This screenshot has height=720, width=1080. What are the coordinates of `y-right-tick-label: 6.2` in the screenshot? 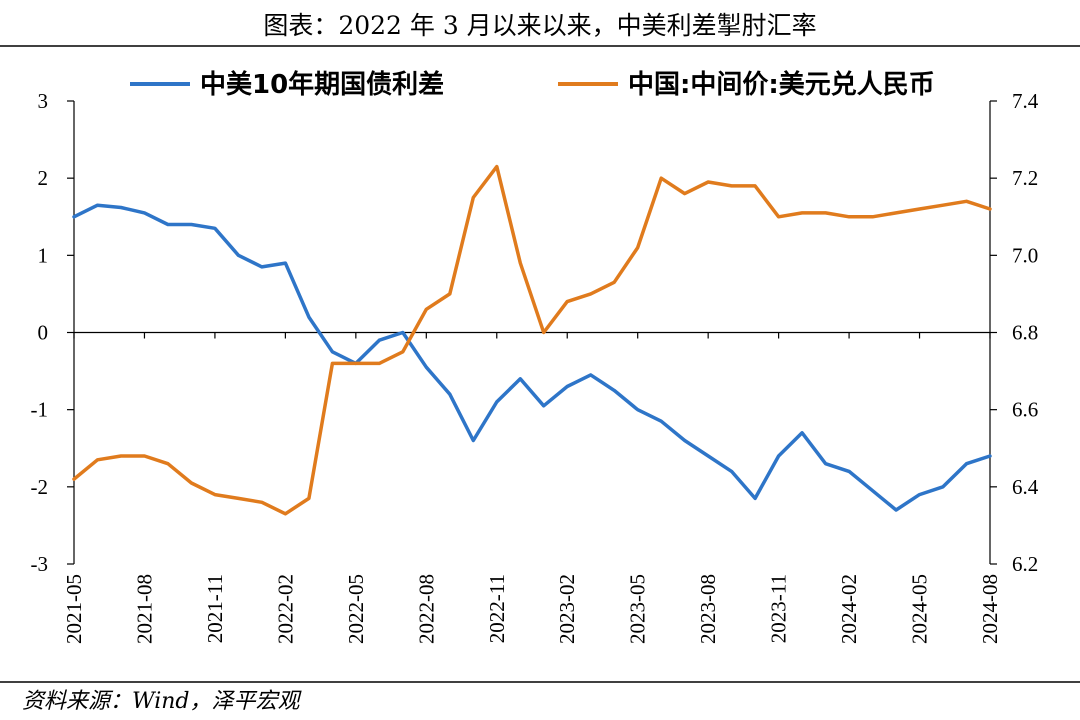 It's located at (1025, 564).